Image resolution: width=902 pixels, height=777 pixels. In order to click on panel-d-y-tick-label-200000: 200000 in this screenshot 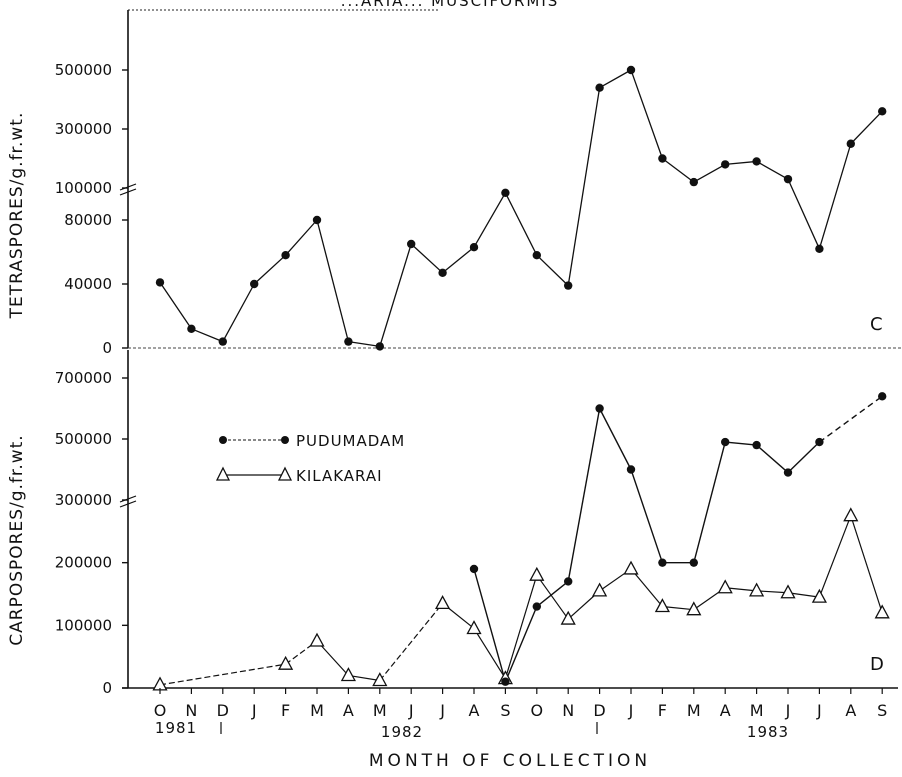, I will do `click(83, 563)`.